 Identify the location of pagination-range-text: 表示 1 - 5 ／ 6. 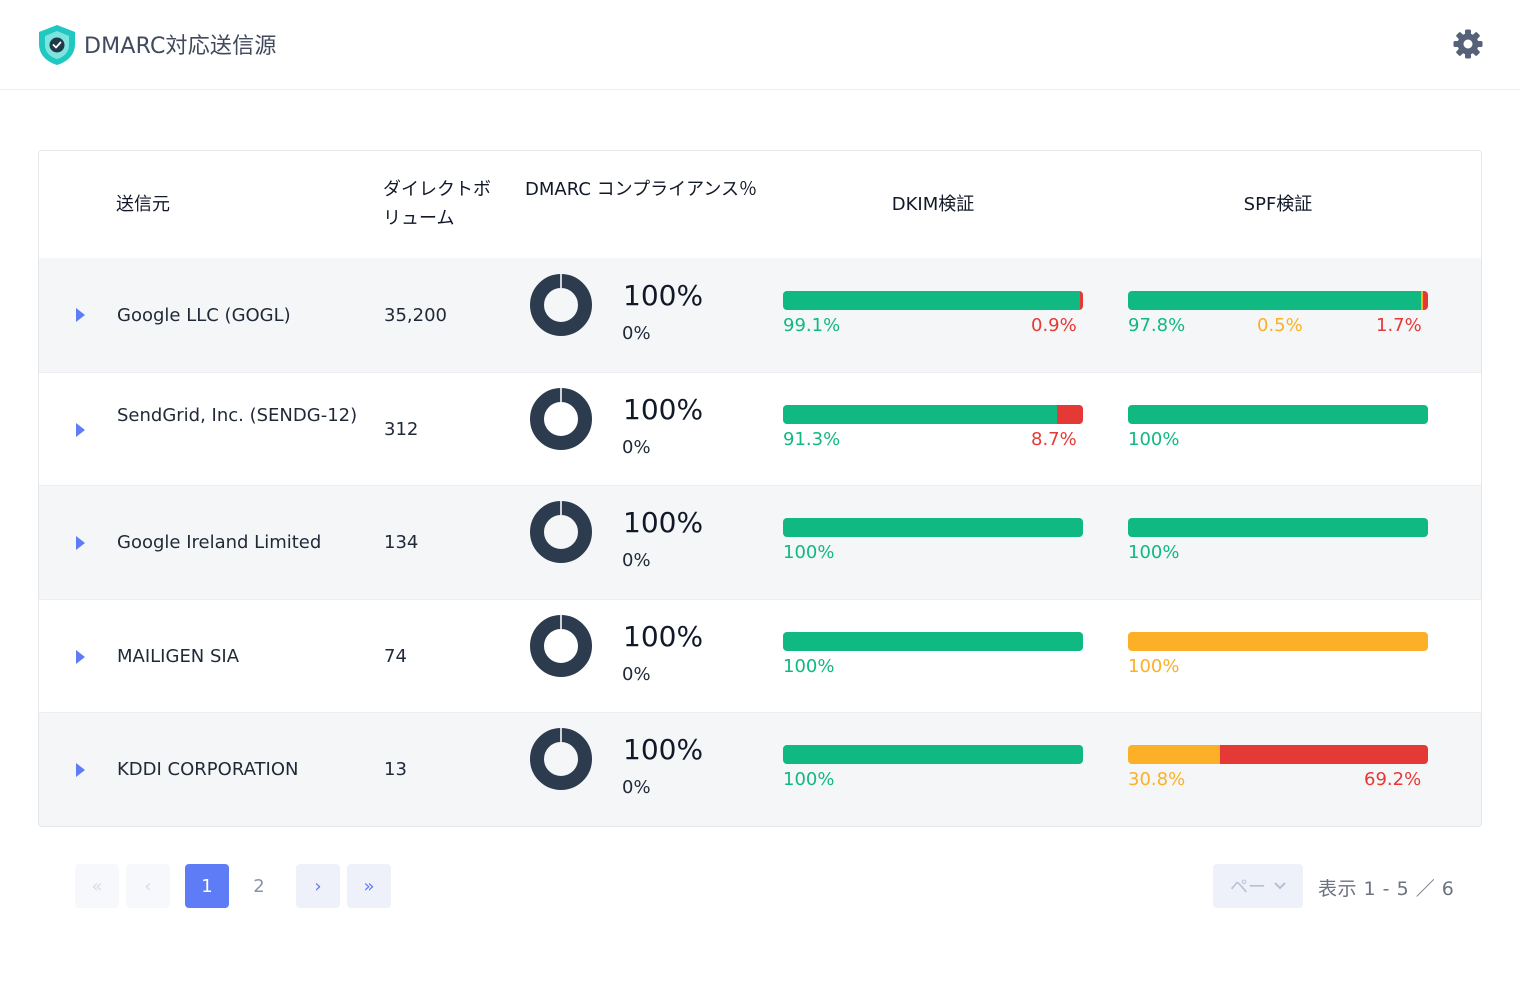
(1386, 889).